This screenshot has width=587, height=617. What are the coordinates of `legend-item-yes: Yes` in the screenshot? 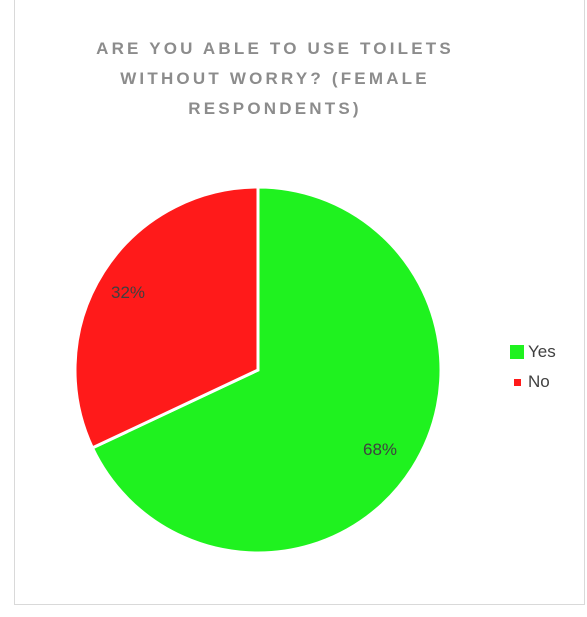 It's located at (533, 352).